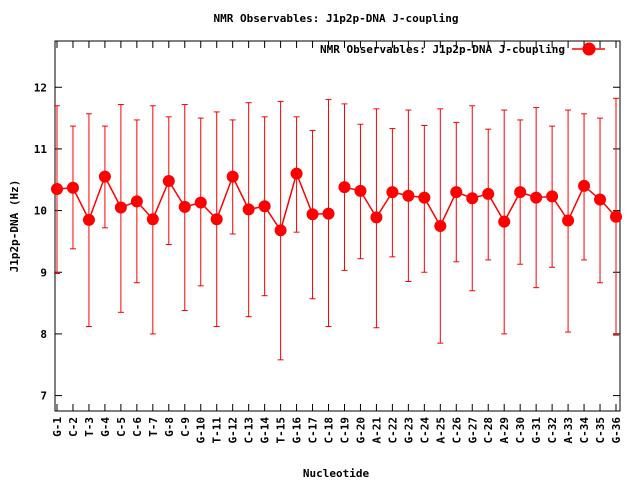  I want to click on x-tick-label: C-19, so click(344, 430).